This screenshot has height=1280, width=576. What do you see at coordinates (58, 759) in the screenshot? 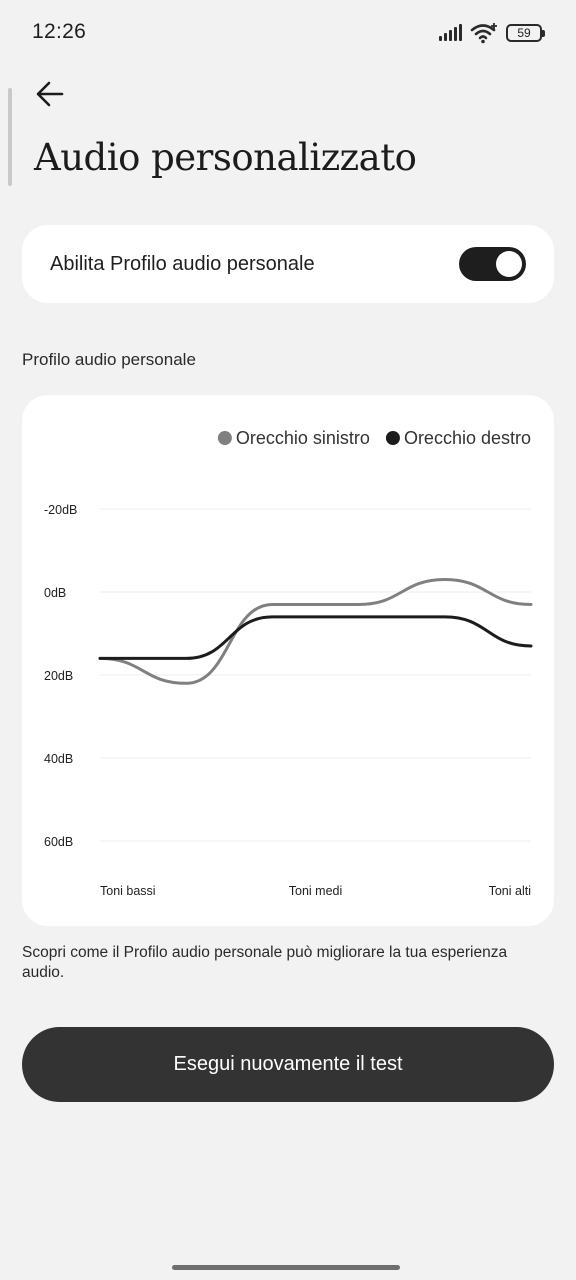
I see `y-tick-label: 40dB` at bounding box center [58, 759].